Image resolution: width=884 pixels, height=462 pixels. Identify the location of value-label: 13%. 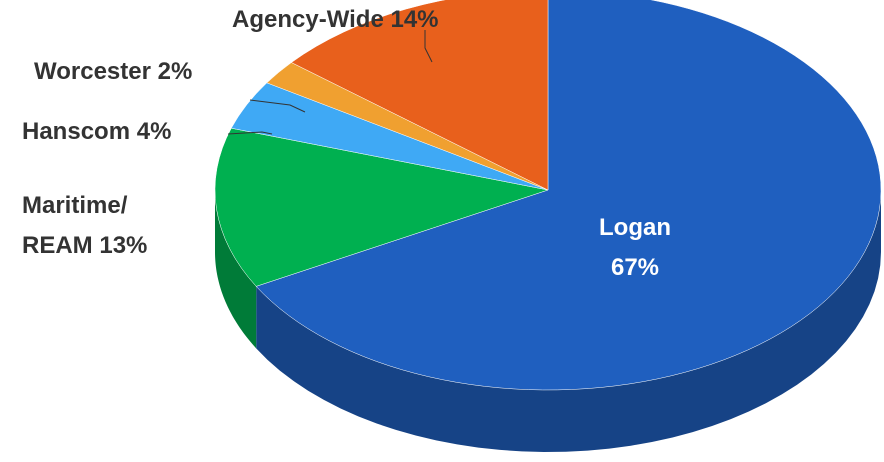
(123, 245).